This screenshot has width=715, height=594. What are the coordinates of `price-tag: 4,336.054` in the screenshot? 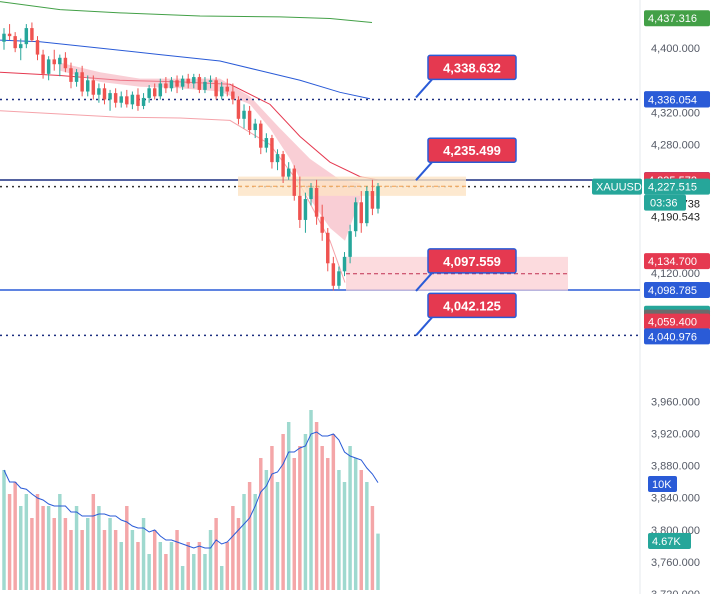 It's located at (677, 99).